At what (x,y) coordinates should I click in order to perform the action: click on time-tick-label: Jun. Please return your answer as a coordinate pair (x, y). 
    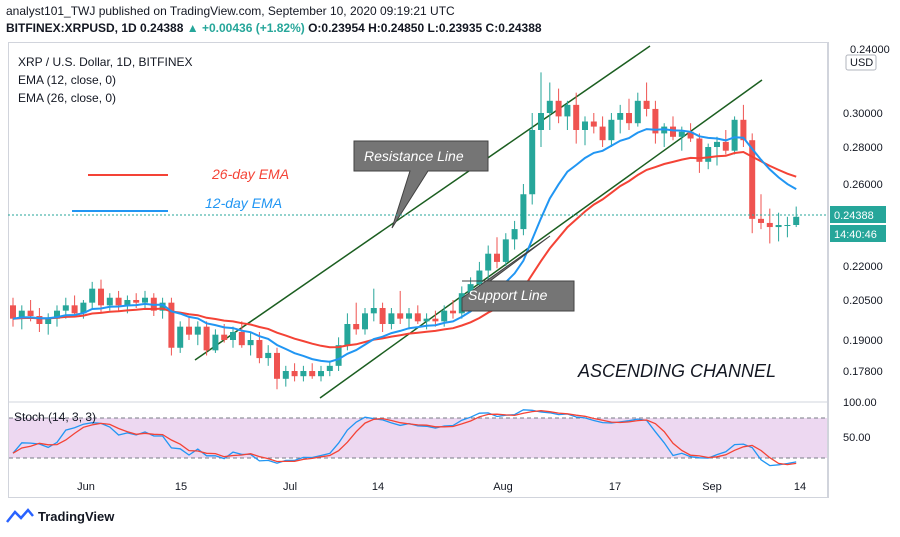
    Looking at the image, I should click on (86, 487).